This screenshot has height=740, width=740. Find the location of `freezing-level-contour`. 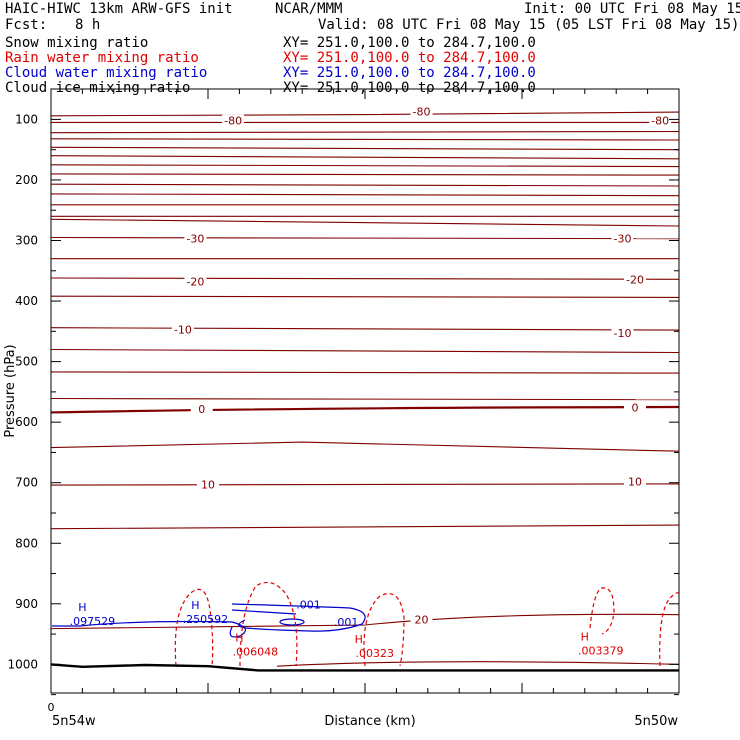

freezing-level-contour is located at coordinates (365, 409).